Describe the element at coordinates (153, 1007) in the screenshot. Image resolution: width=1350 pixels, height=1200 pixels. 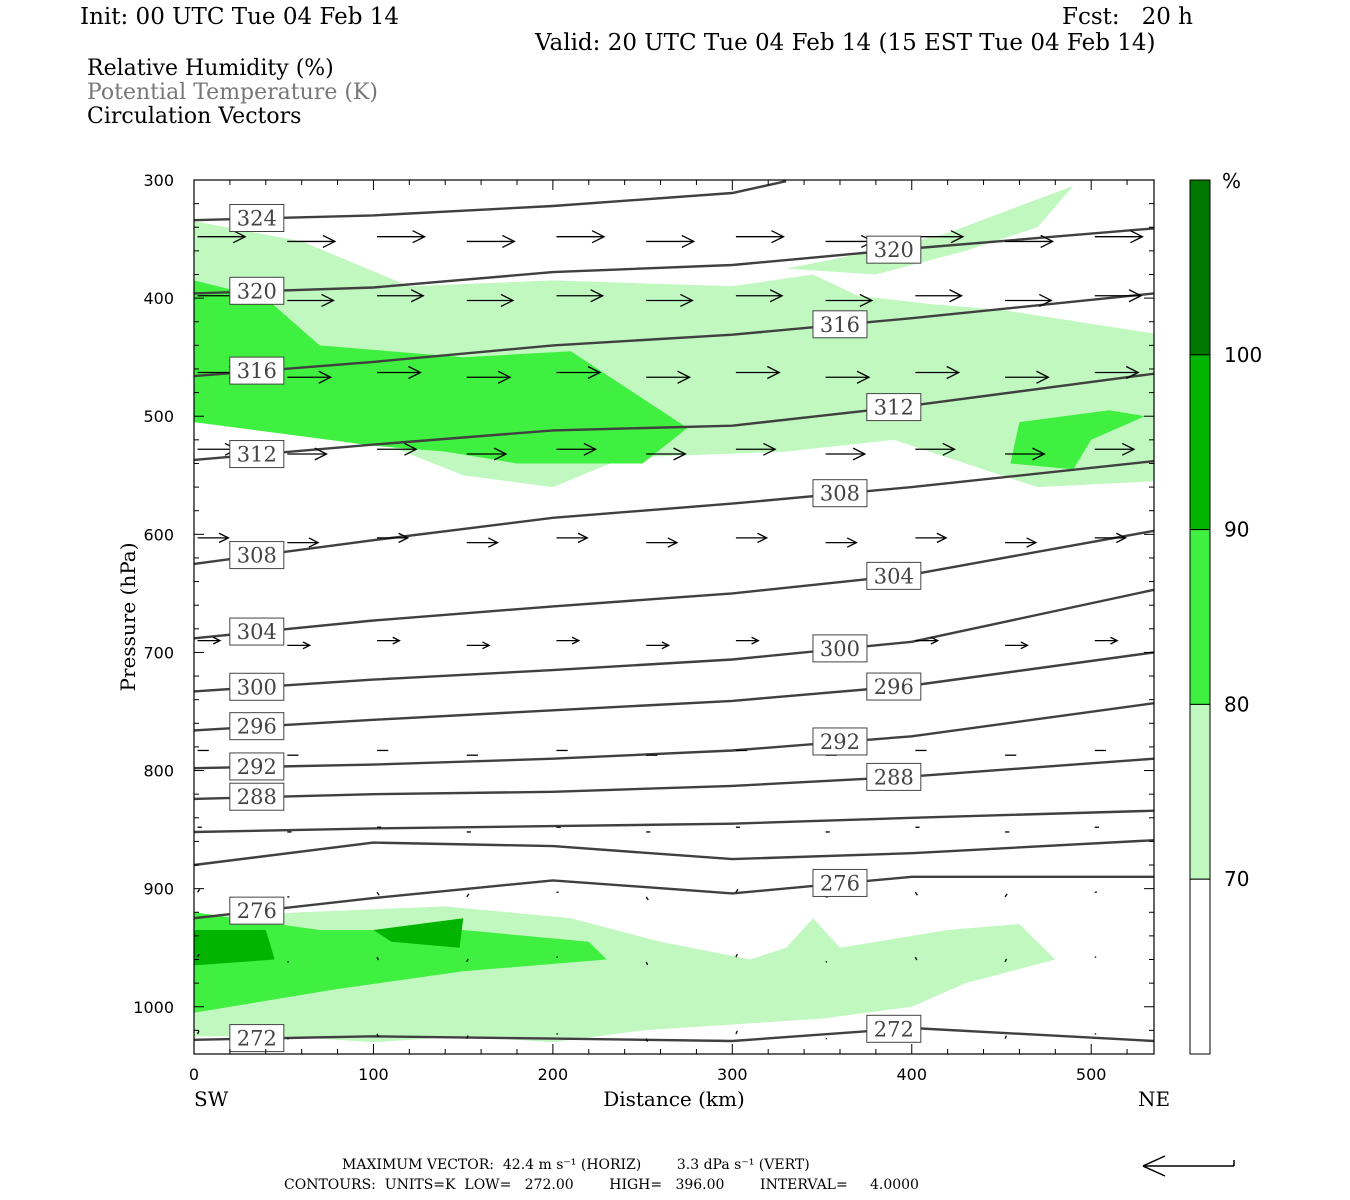
I see `y-tick-label: 1000` at that location.